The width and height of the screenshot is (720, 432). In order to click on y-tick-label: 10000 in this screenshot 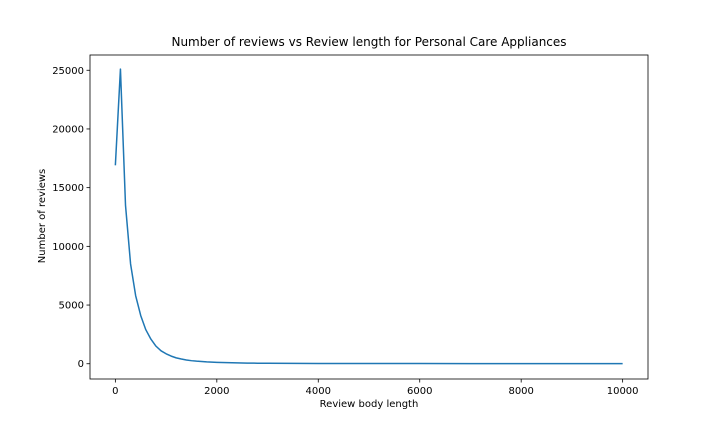, I will do `click(68, 247)`.